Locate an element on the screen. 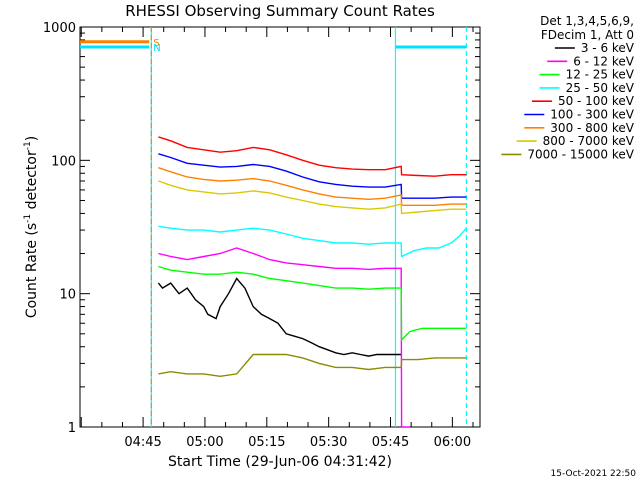  series-line-300-800-kev is located at coordinates (312, 187).